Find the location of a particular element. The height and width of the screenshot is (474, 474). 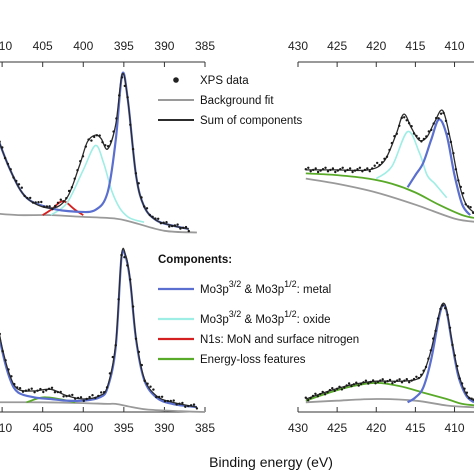

legend-oxide-c: : oxide is located at coordinates (314, 320).